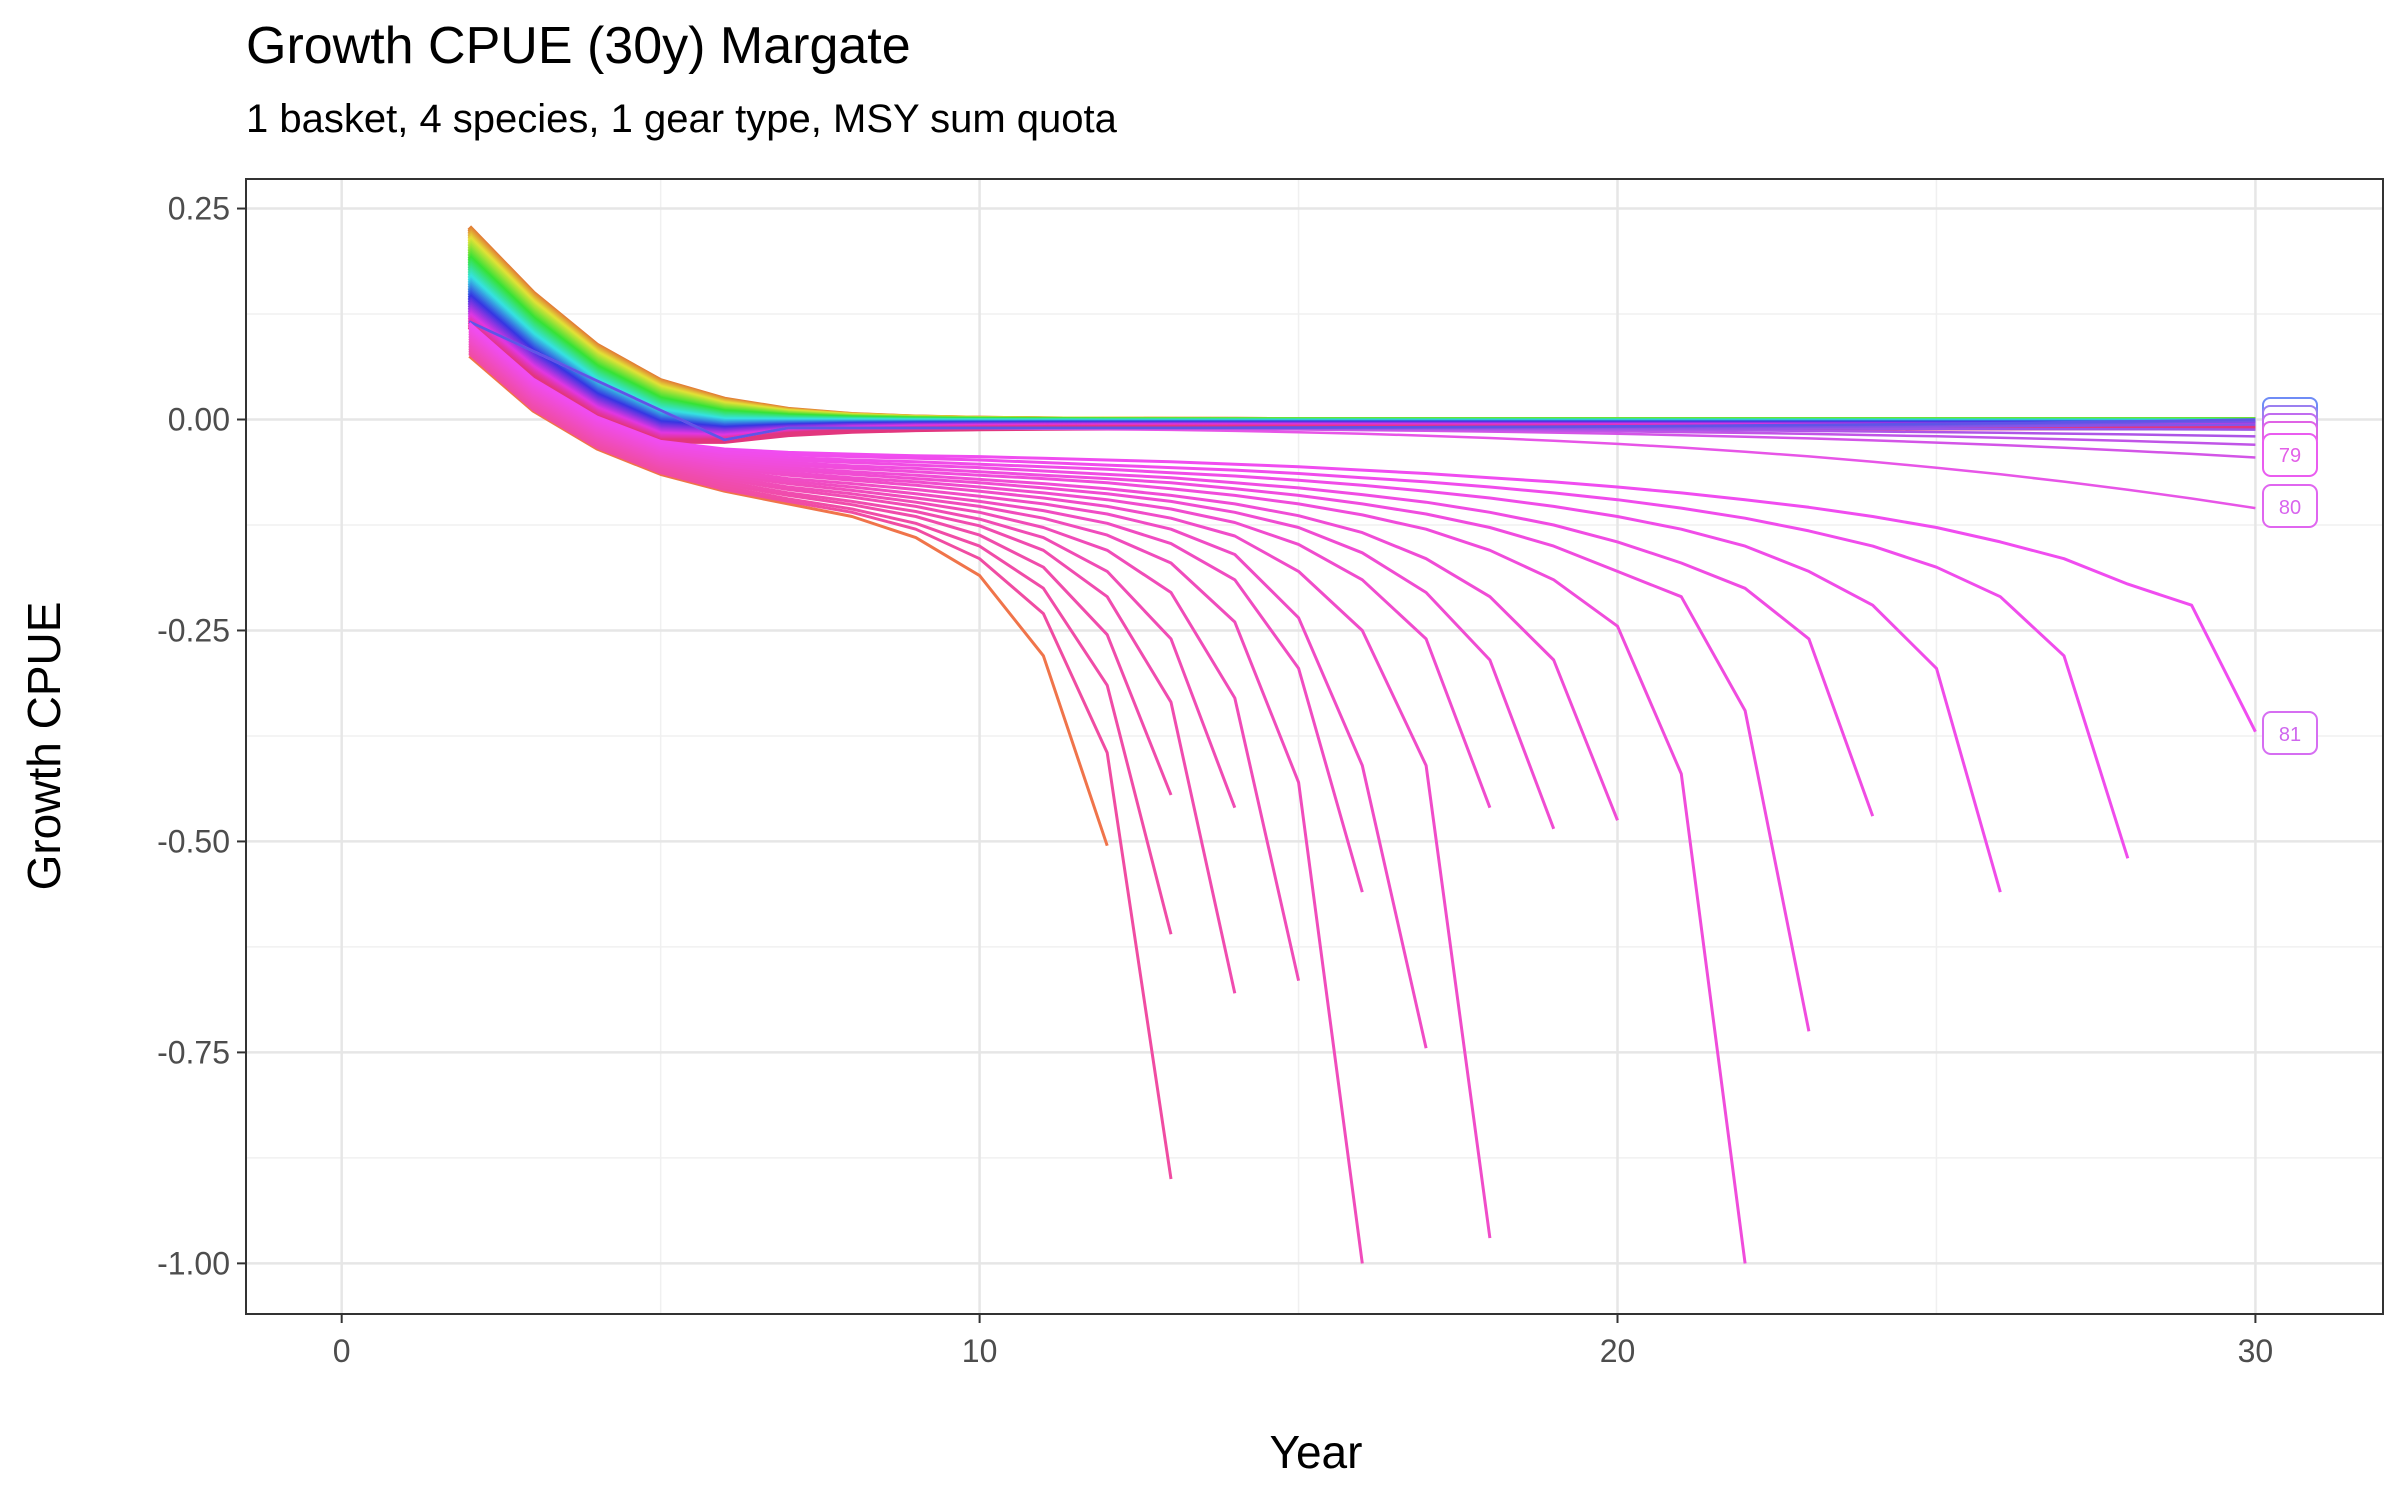  Describe the element at coordinates (1618, 1351) in the screenshot. I see `x-tick-label: 20` at that location.